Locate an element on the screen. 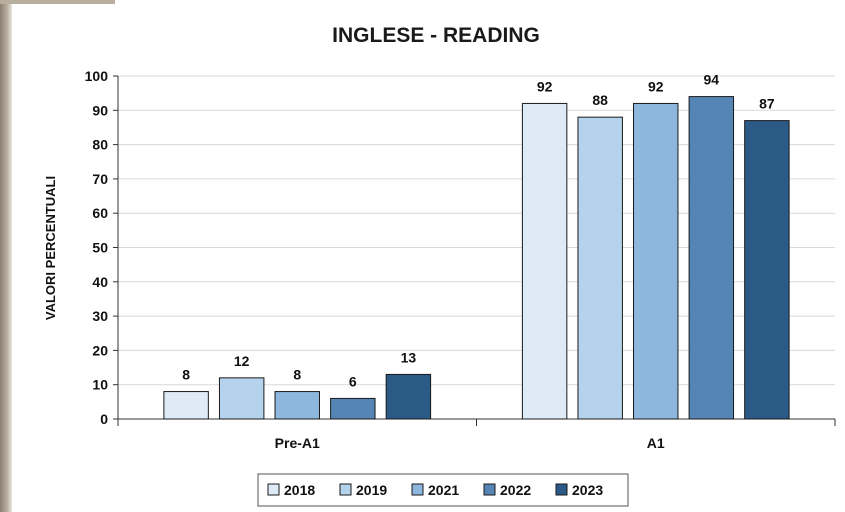  data-label: 12 is located at coordinates (242, 361).